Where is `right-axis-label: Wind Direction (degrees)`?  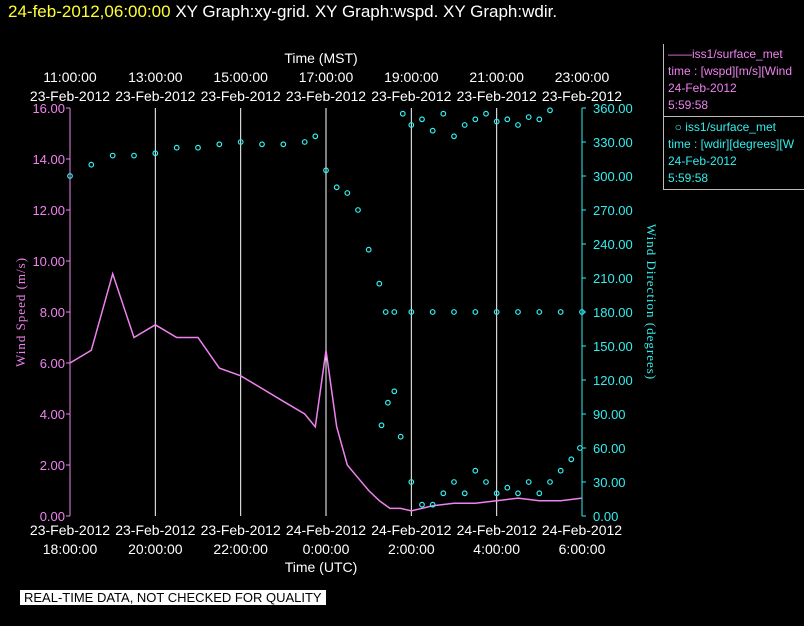 right-axis-label: Wind Direction (degrees) is located at coordinates (651, 302).